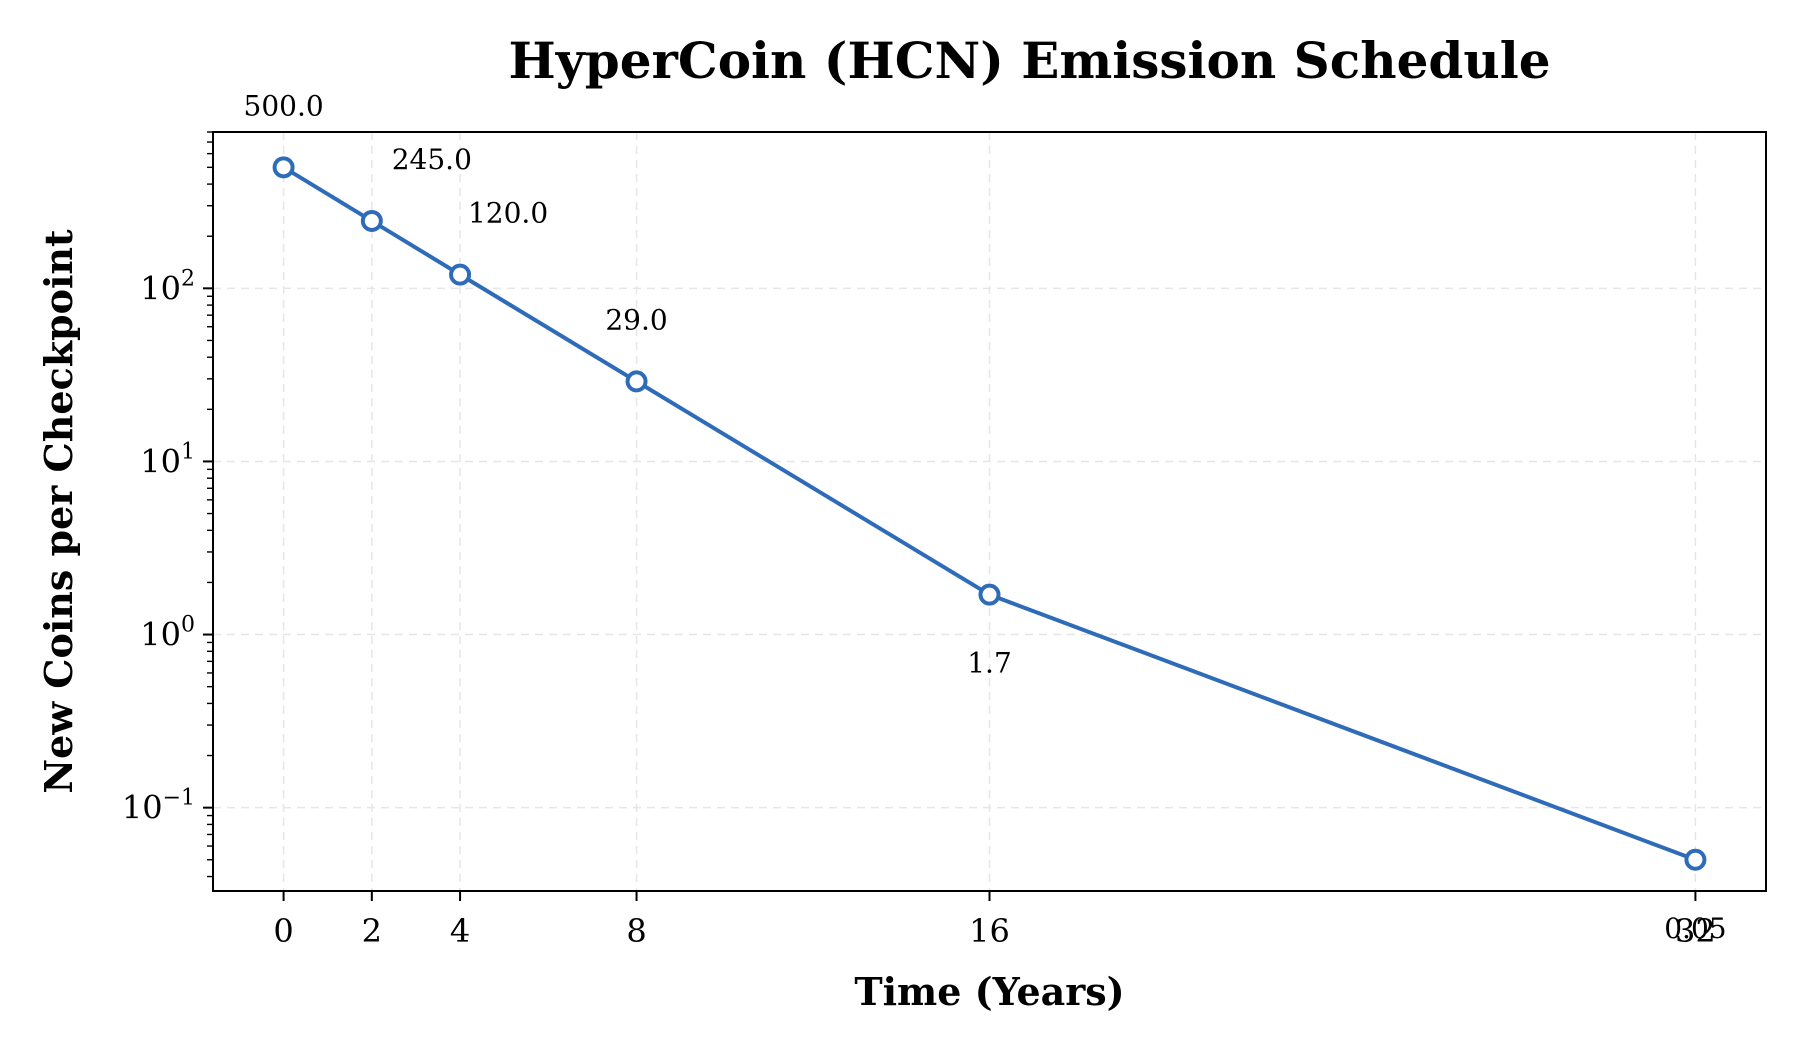 The height and width of the screenshot is (1050, 1800). I want to click on y-tick-label: 10², so click(167, 286).